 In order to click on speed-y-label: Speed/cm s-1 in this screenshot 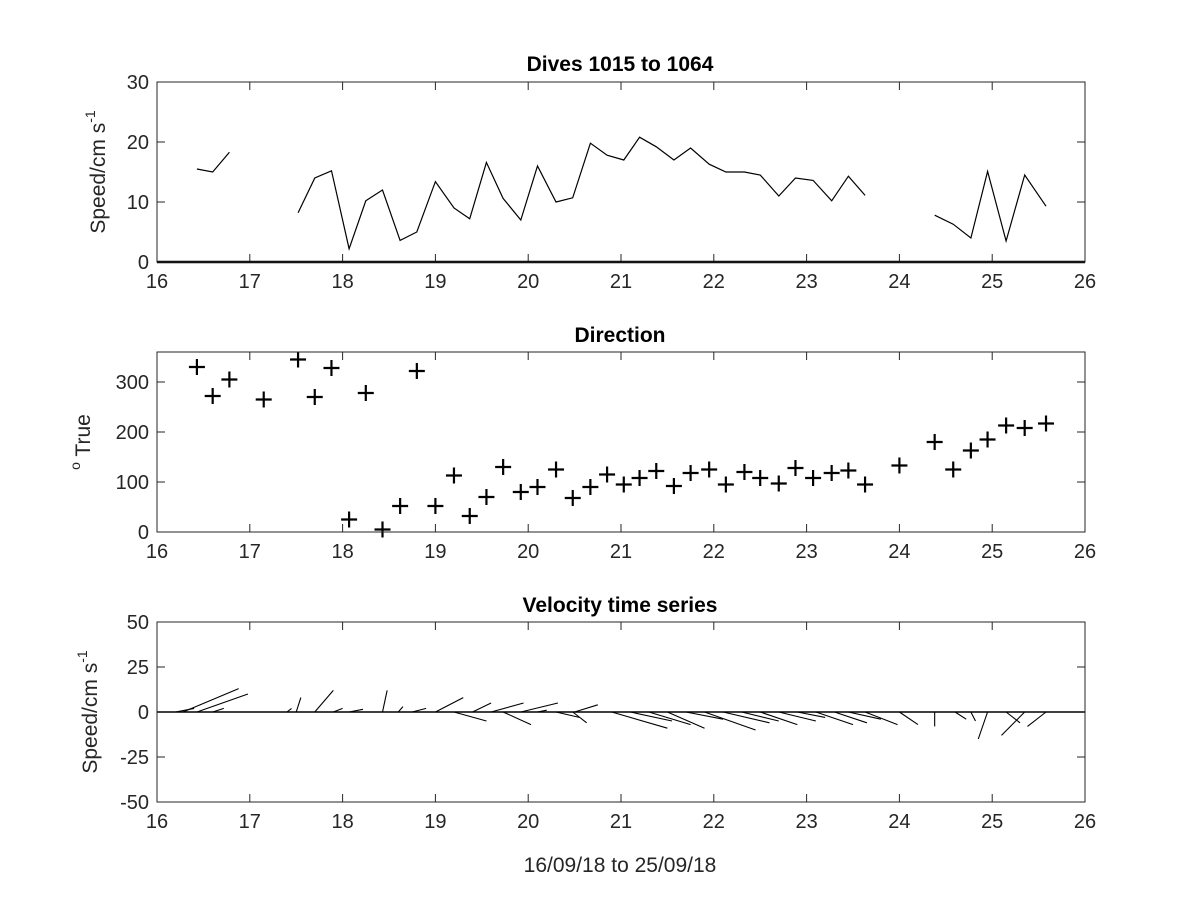, I will do `click(96, 172)`.